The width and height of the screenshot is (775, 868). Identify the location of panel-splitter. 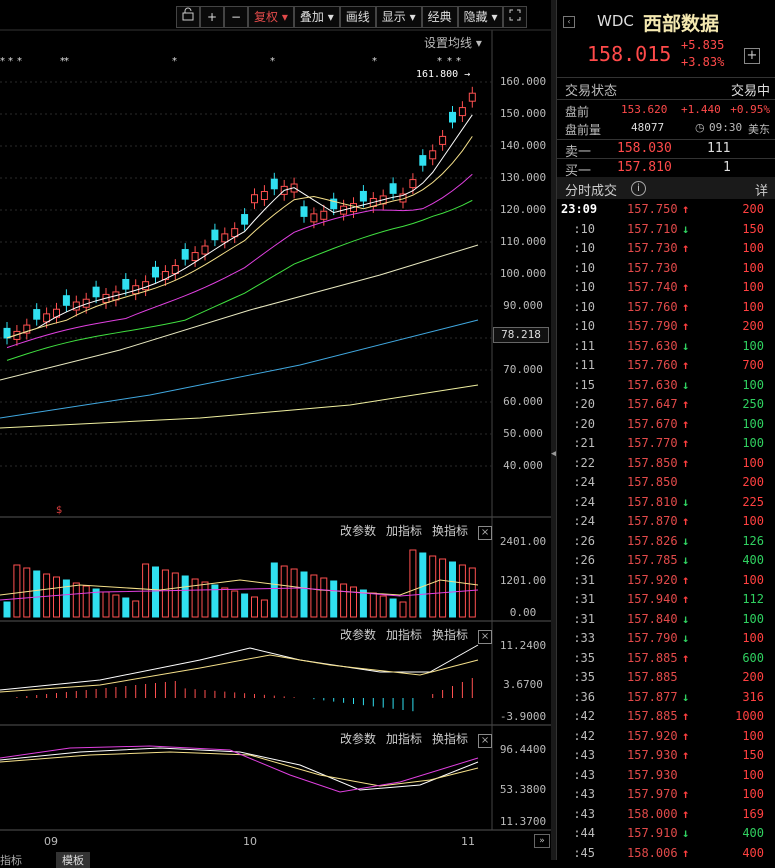
(553, 430).